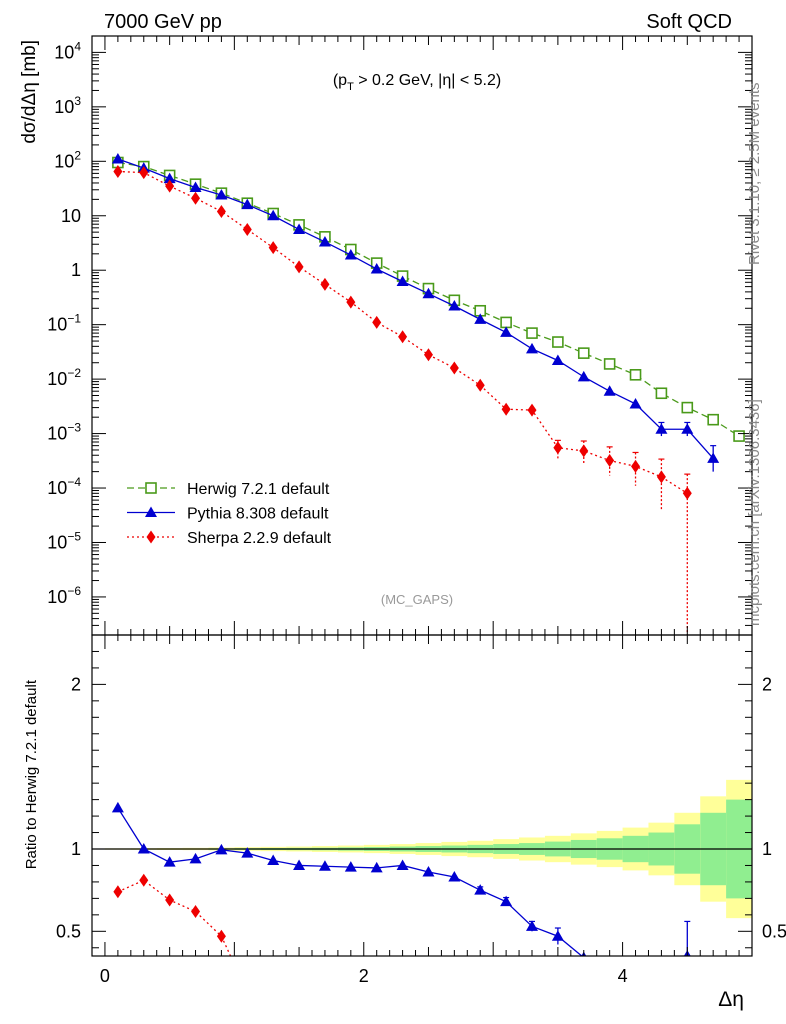 The height and width of the screenshot is (1024, 786). Describe the element at coordinates (151, 488) in the screenshot. I see `legend-herwig-marker` at that location.